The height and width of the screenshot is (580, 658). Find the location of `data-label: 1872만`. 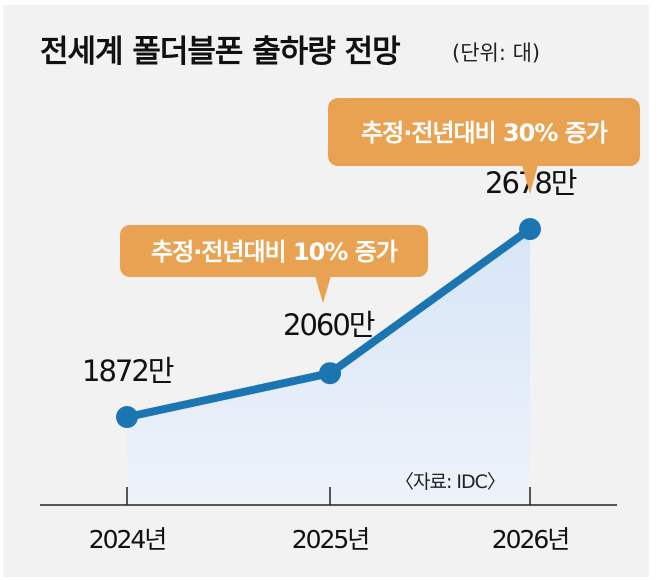

data-label: 1872만 is located at coordinates (128, 371).